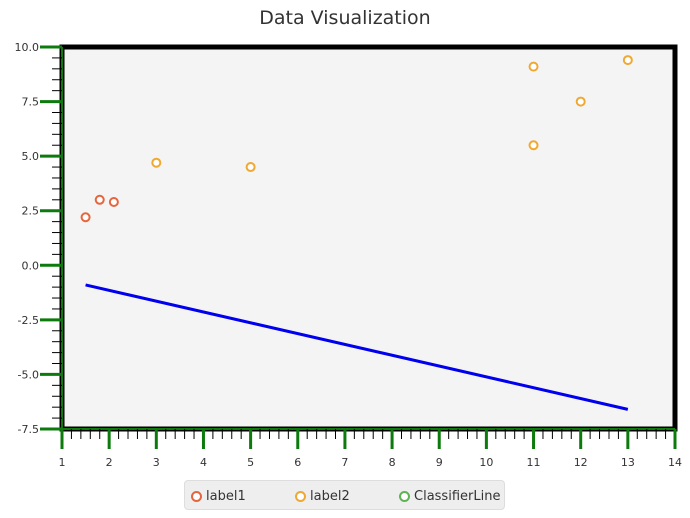  What do you see at coordinates (156, 462) in the screenshot?
I see `x-tick-label: 3` at bounding box center [156, 462].